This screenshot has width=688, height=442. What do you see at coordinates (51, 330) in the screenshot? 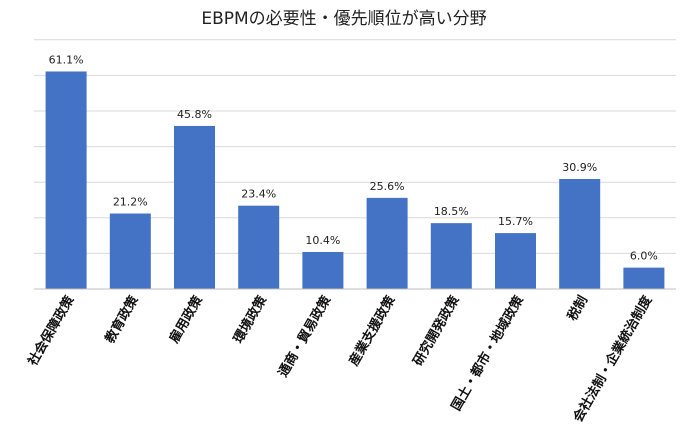
I see `category-label-1: 社会保障政策` at bounding box center [51, 330].